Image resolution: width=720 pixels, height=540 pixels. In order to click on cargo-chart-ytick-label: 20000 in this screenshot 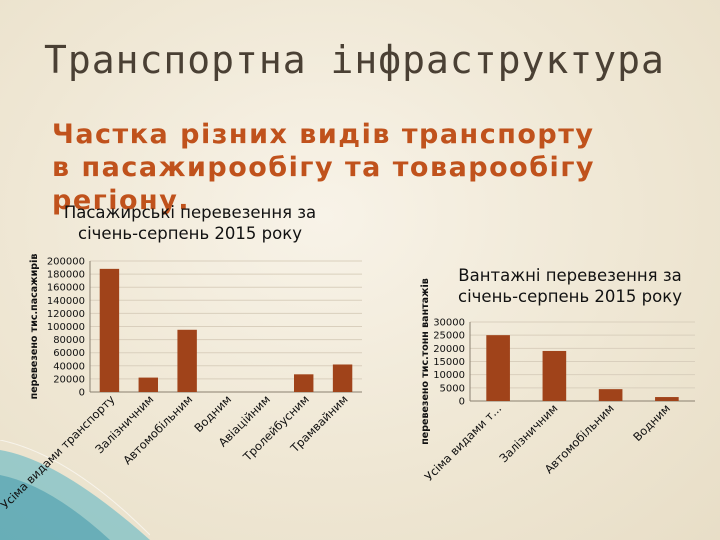, I will do `click(449, 349)`.